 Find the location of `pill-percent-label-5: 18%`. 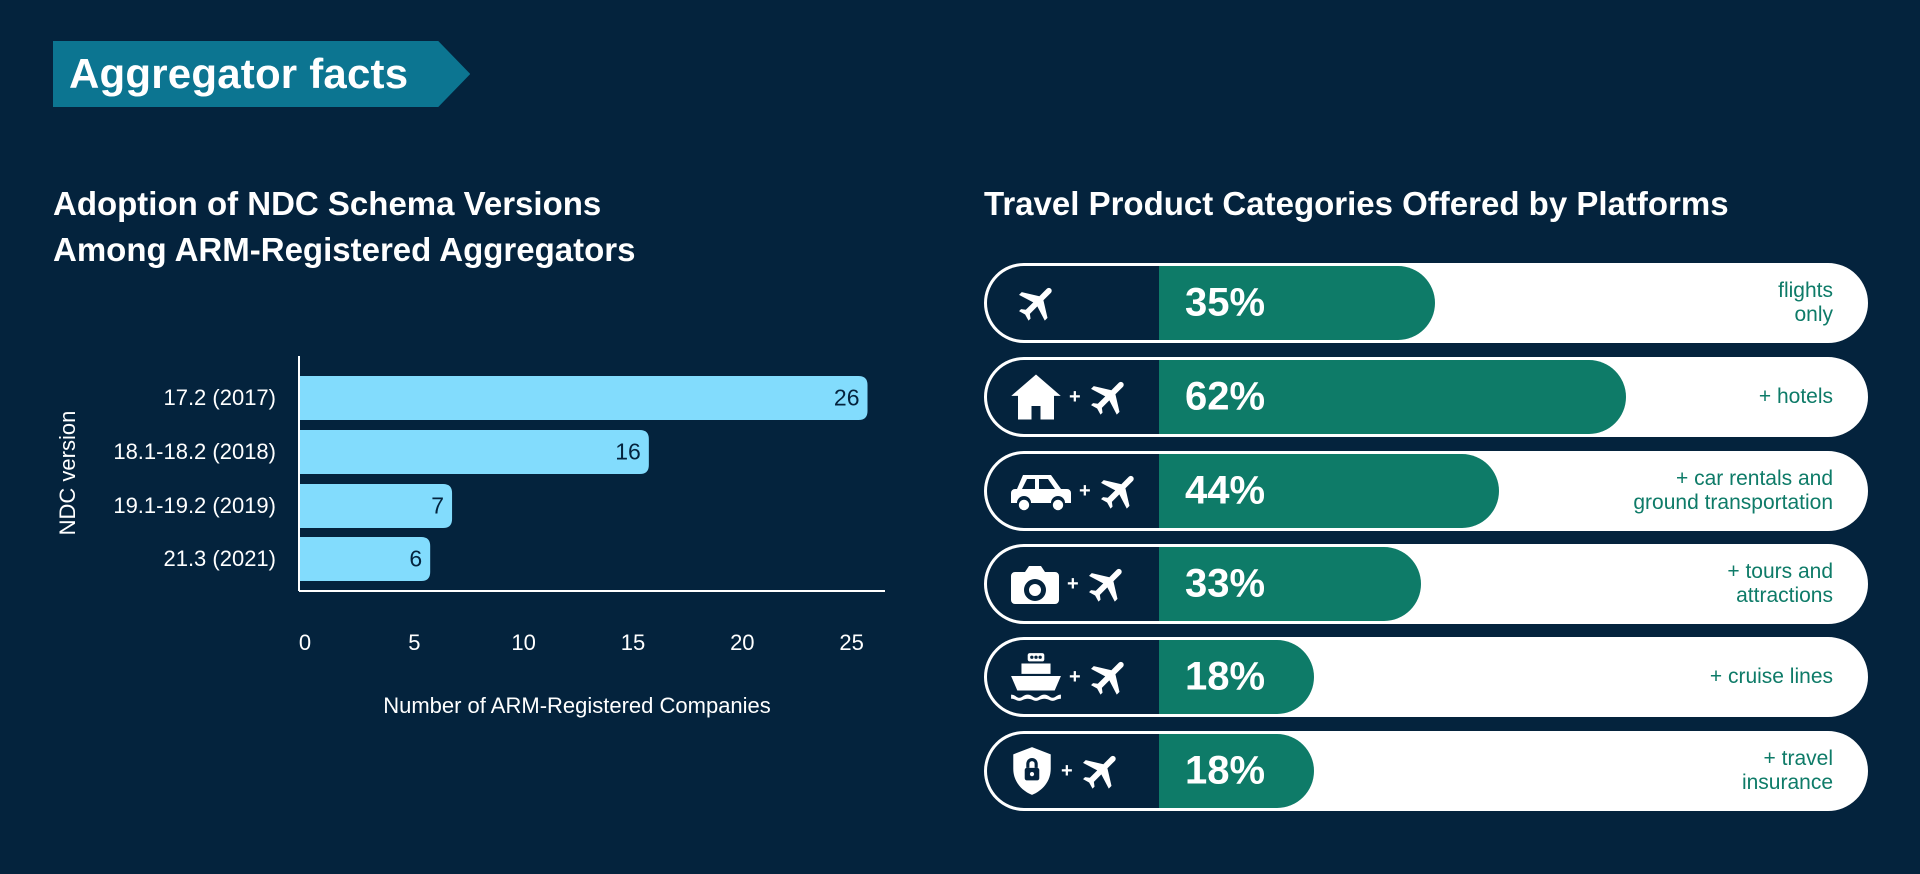

pill-percent-label-5: 18% is located at coordinates (1225, 770).